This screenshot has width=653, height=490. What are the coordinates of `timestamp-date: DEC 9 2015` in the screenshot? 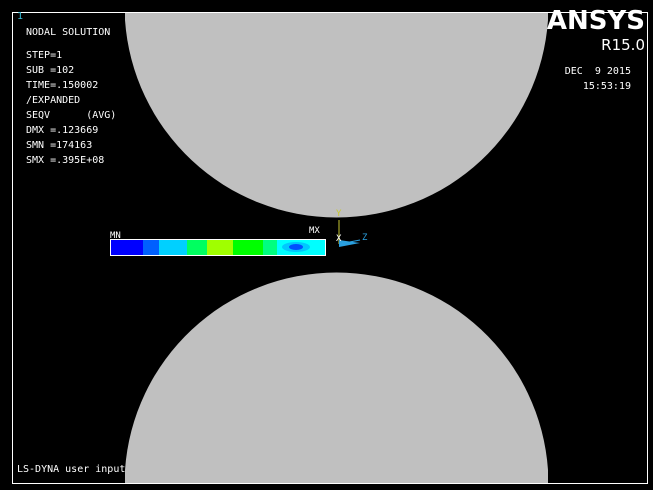 It's located at (597, 71).